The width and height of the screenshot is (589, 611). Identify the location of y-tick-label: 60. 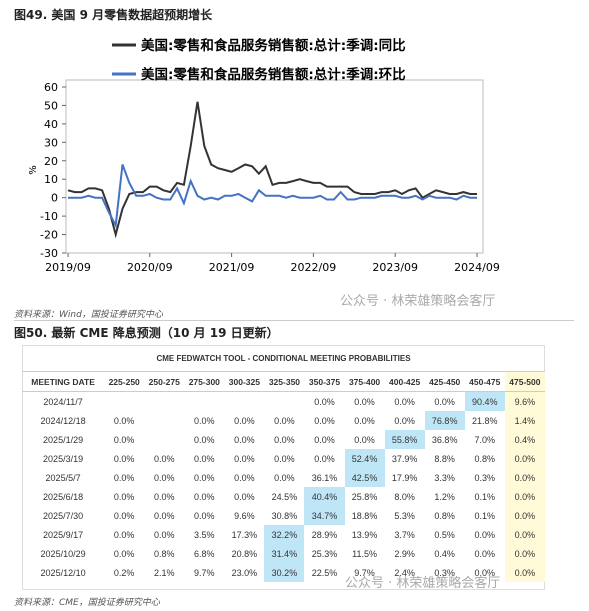
(51, 87).